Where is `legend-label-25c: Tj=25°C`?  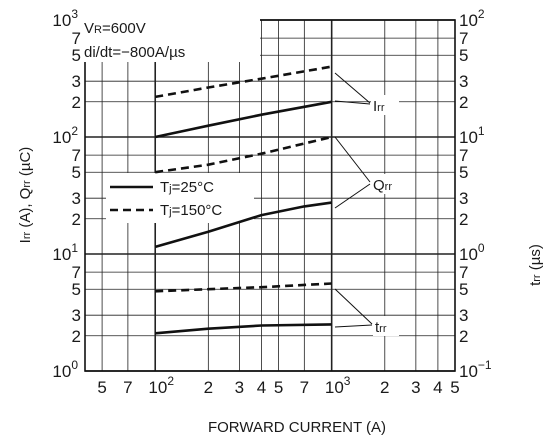
legend-label-25c: Tj=25°C is located at coordinates (187, 187).